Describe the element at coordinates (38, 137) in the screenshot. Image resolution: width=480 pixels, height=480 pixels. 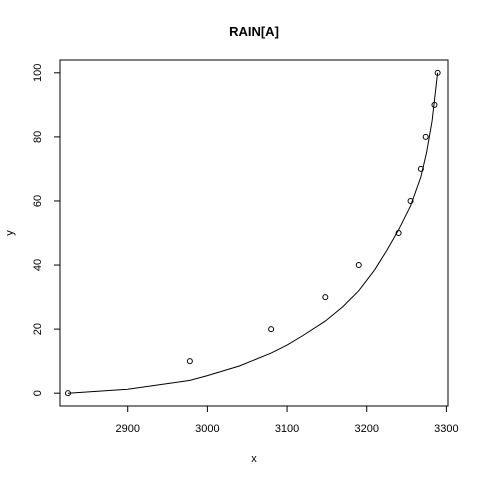
I see `y-tick-label-4: 80` at that location.